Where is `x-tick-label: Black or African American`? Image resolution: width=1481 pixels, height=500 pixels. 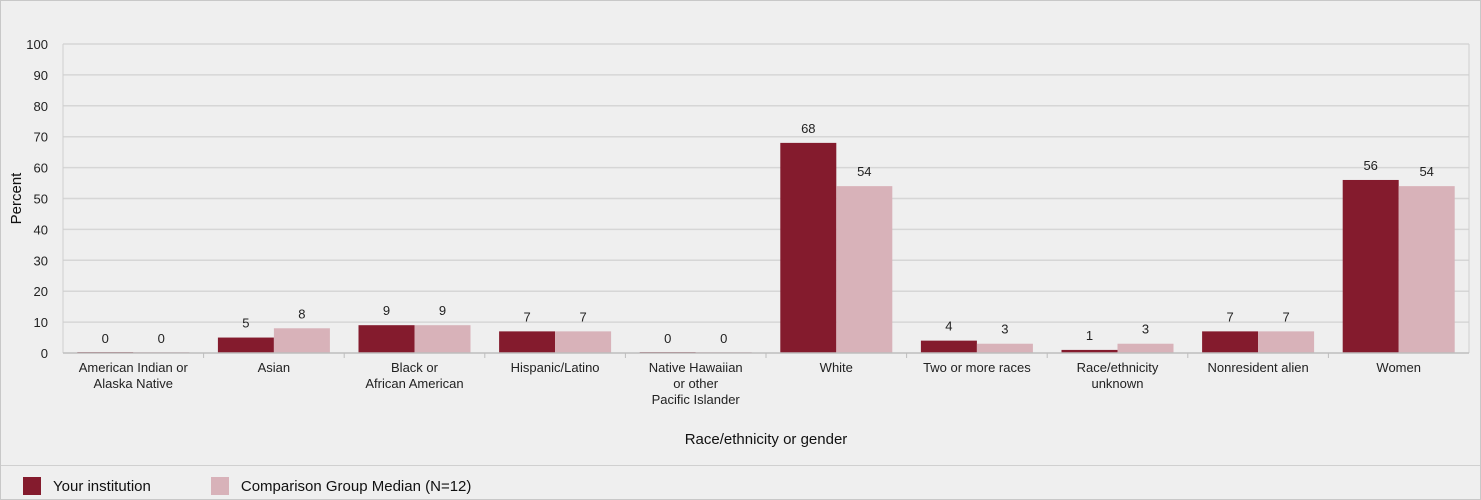
x-tick-label: Black or African American is located at coordinates (414, 375).